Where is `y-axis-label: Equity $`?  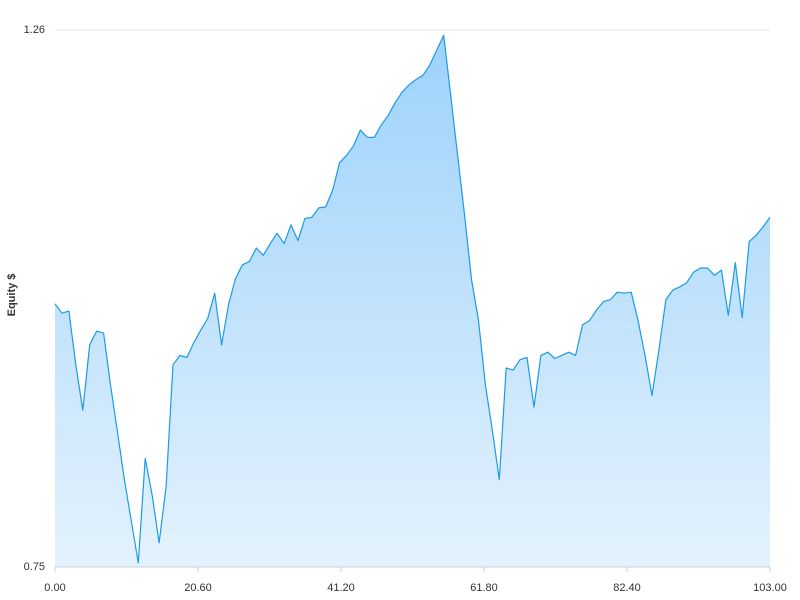 y-axis-label: Equity $ is located at coordinates (12, 295).